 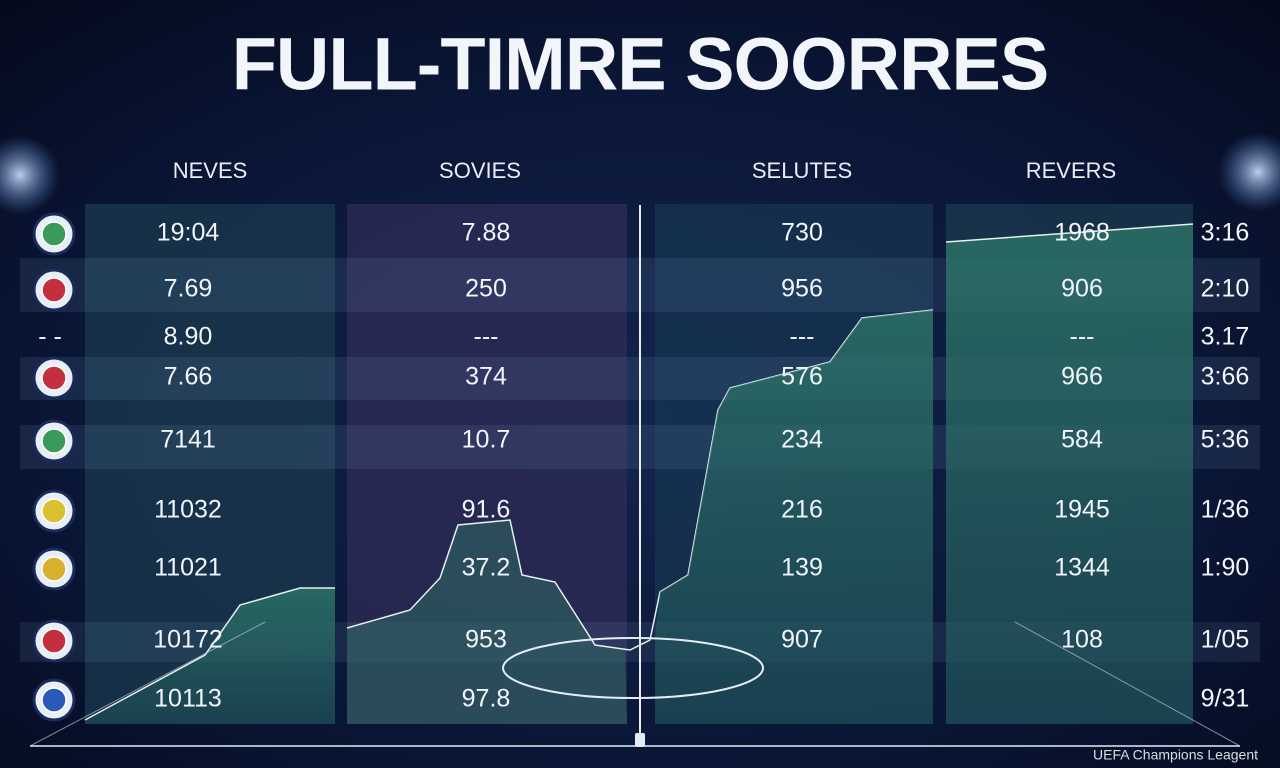 What do you see at coordinates (640, 740) in the screenshot?
I see `center-marker` at bounding box center [640, 740].